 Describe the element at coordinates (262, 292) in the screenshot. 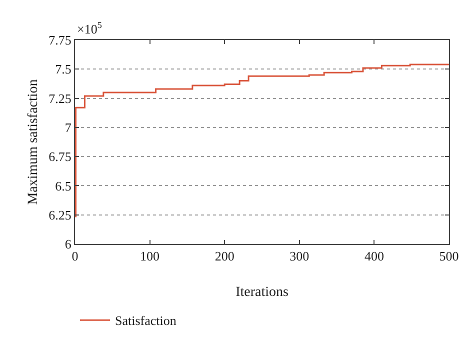

I see `x-axis-title: Iterations` at that location.